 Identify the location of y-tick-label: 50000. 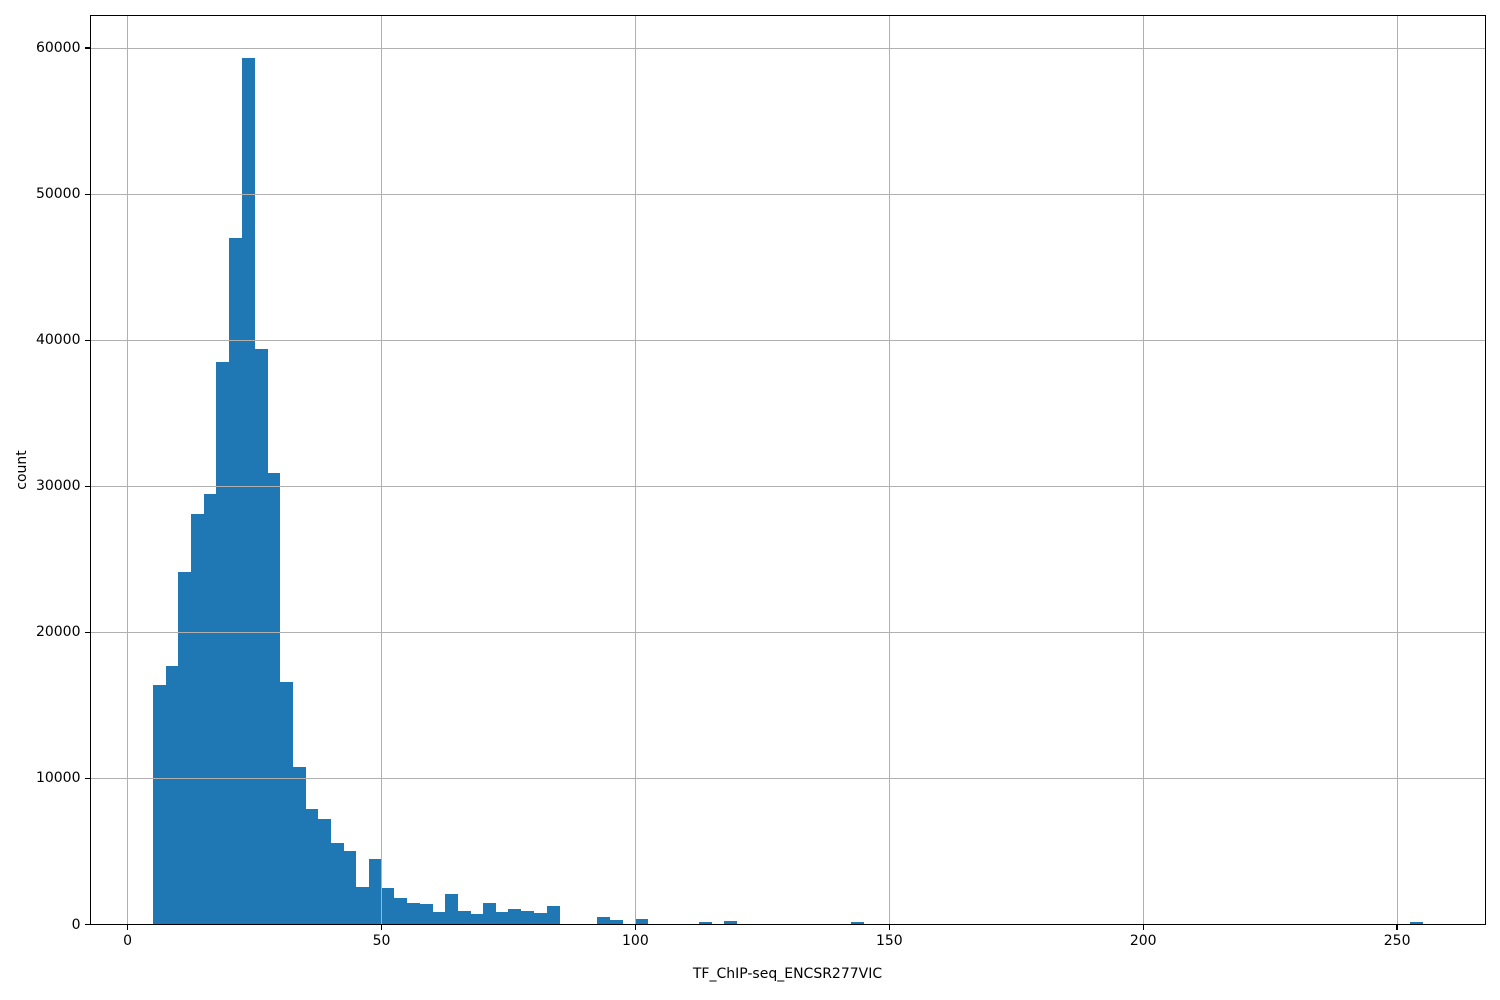
(58, 194).